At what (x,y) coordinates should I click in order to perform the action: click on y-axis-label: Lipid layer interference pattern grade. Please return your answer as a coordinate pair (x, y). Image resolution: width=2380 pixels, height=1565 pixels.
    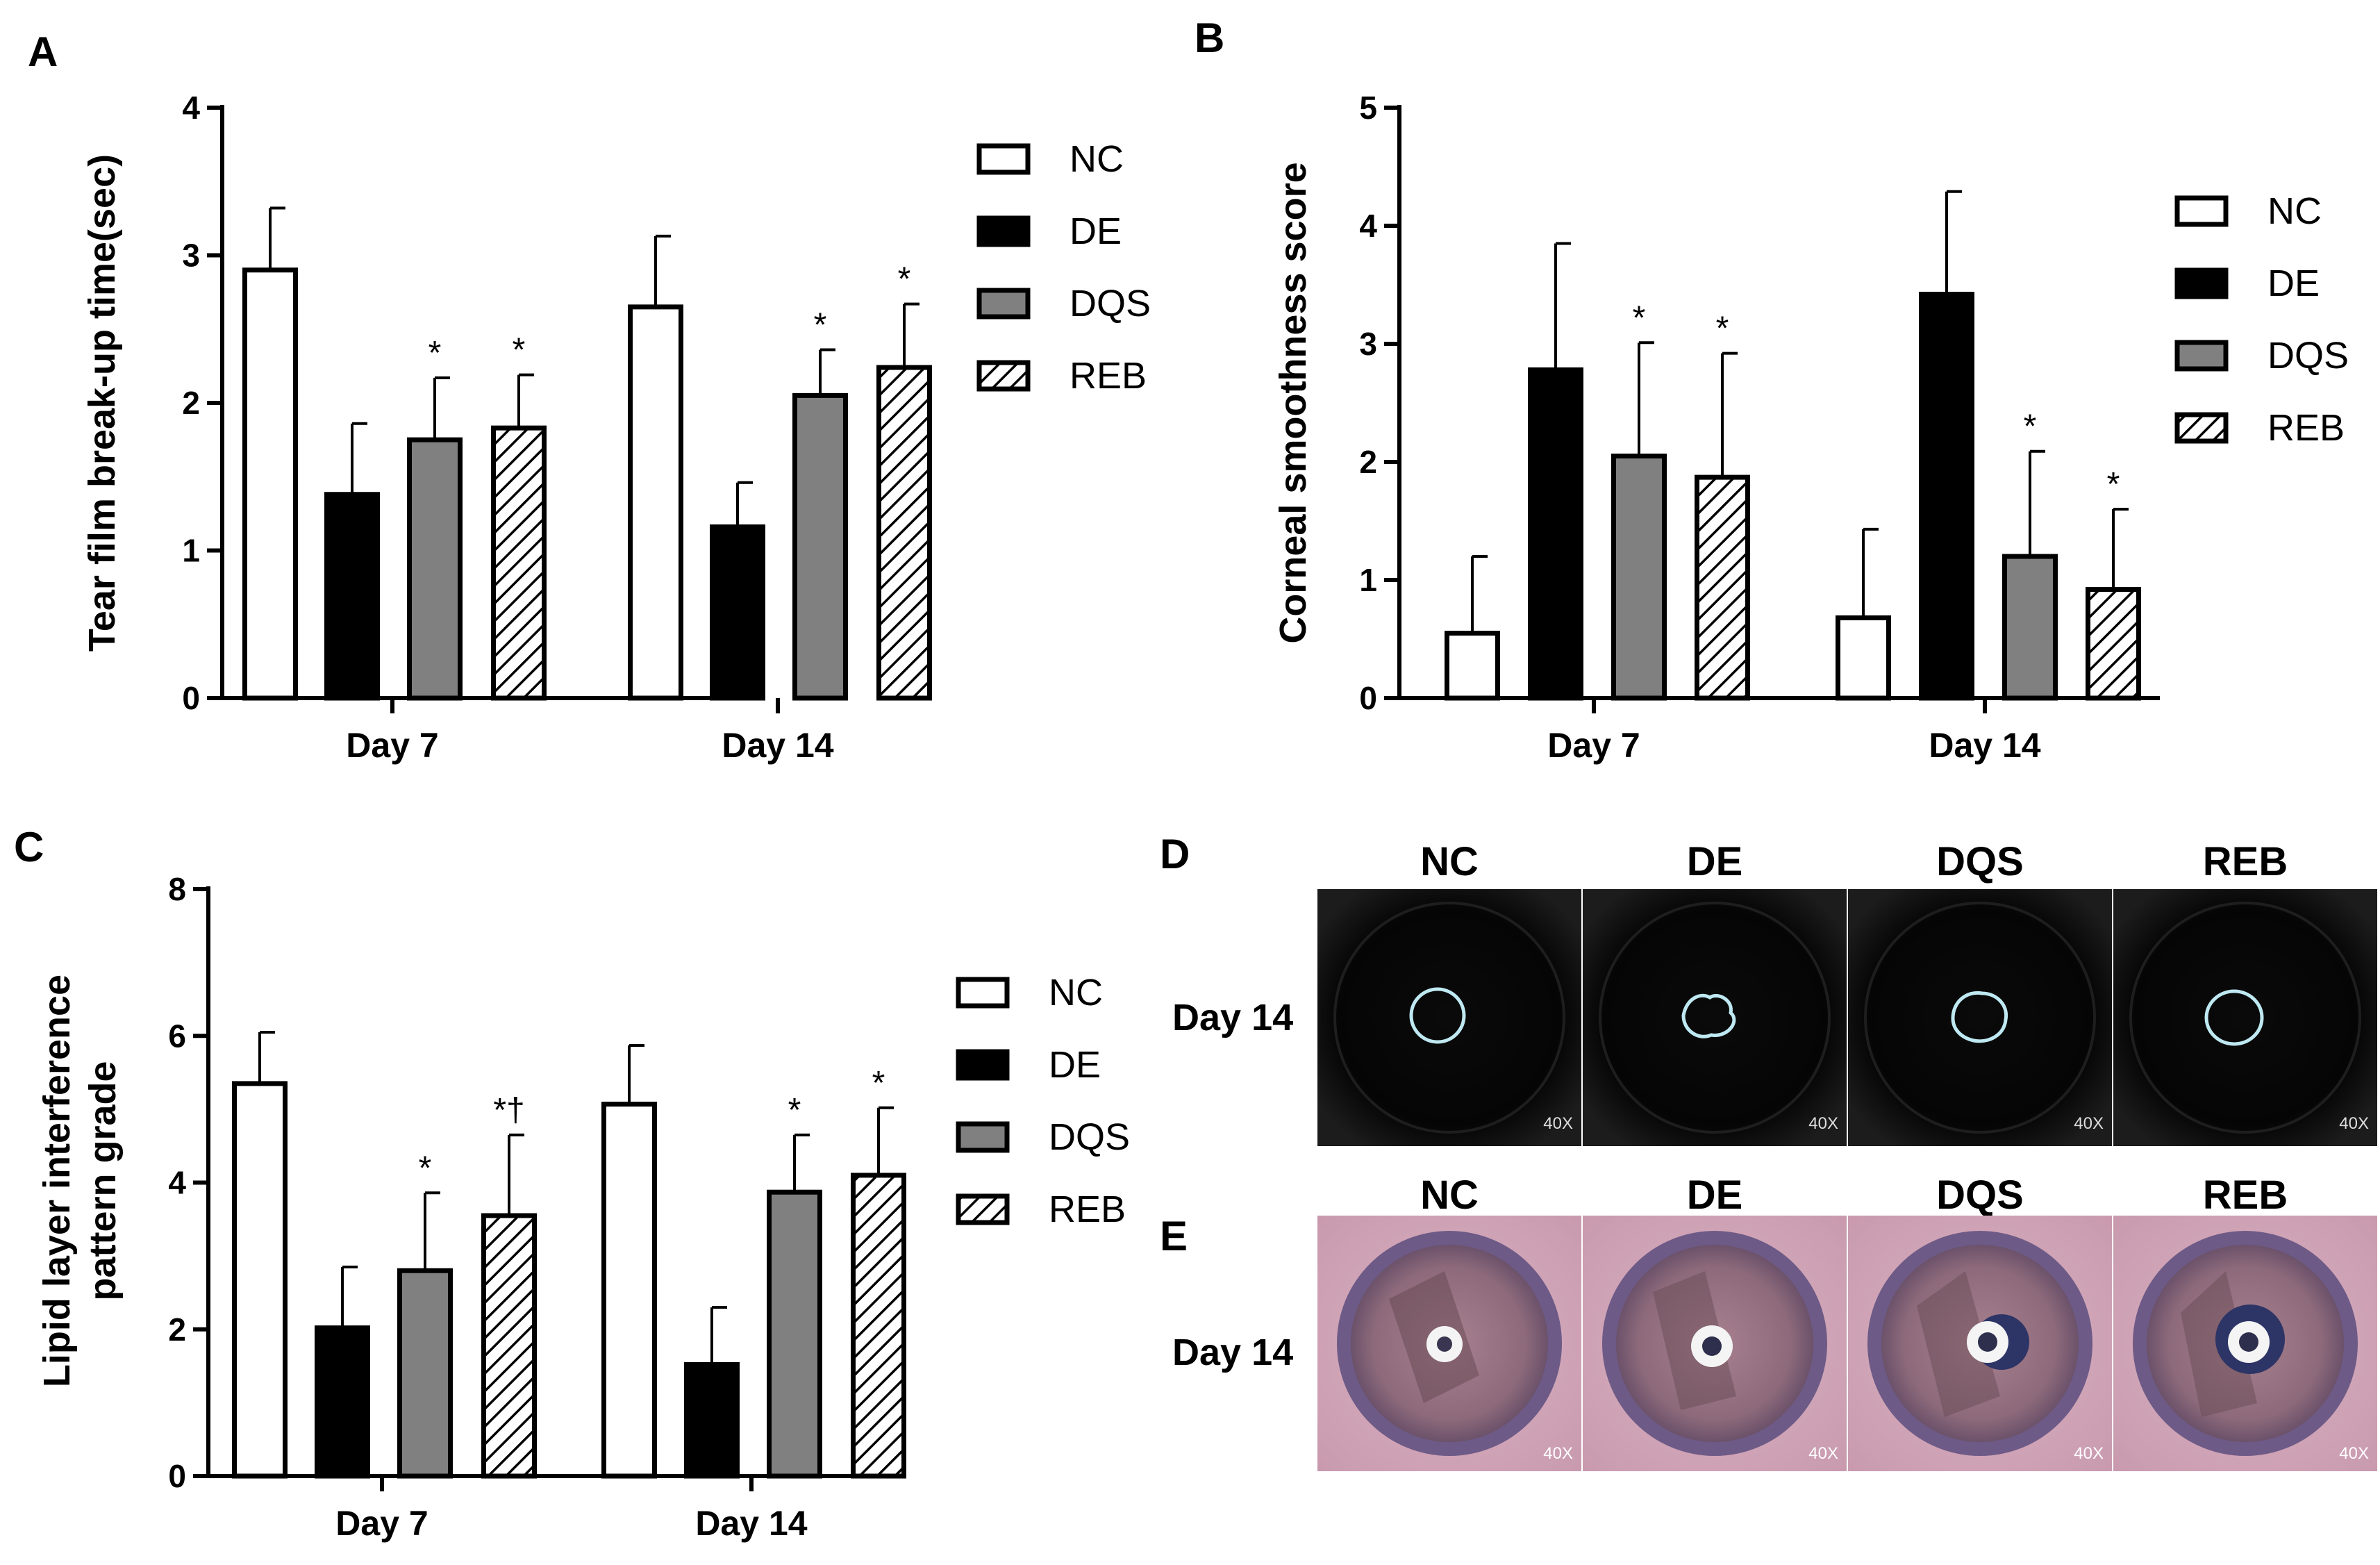
    Looking at the image, I should click on (80, 1181).